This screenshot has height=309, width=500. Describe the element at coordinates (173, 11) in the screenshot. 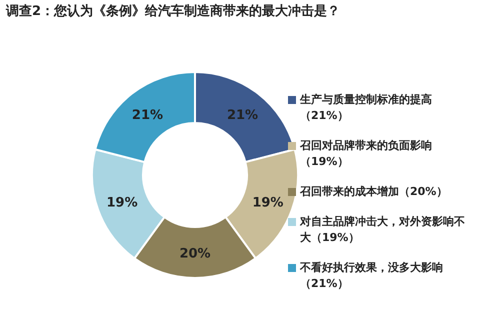

I see `chart-title: 调查2：您认为《条例》给汽车制造商带来的最大冲击是？` at that location.